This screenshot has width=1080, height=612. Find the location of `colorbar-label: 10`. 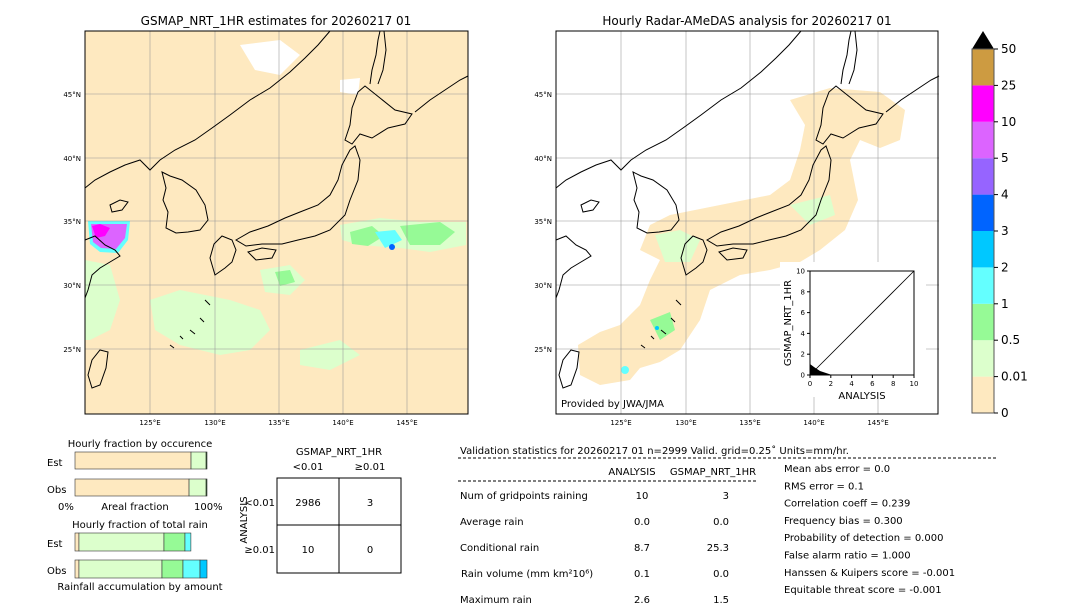

colorbar-label: 10 is located at coordinates (1008, 122).